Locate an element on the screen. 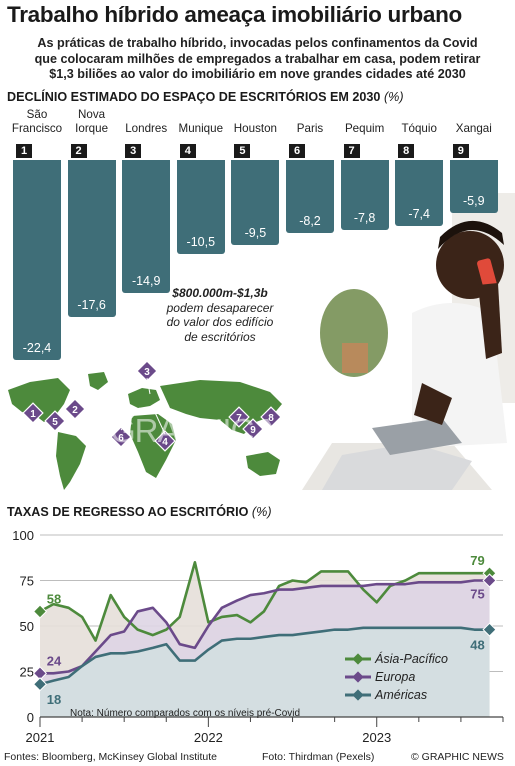 Image resolution: width=515 pixels, height=766 pixels. section-heading-text: TAXAS DE REGRESSO AO ESCRITÓRIO is located at coordinates (128, 512).